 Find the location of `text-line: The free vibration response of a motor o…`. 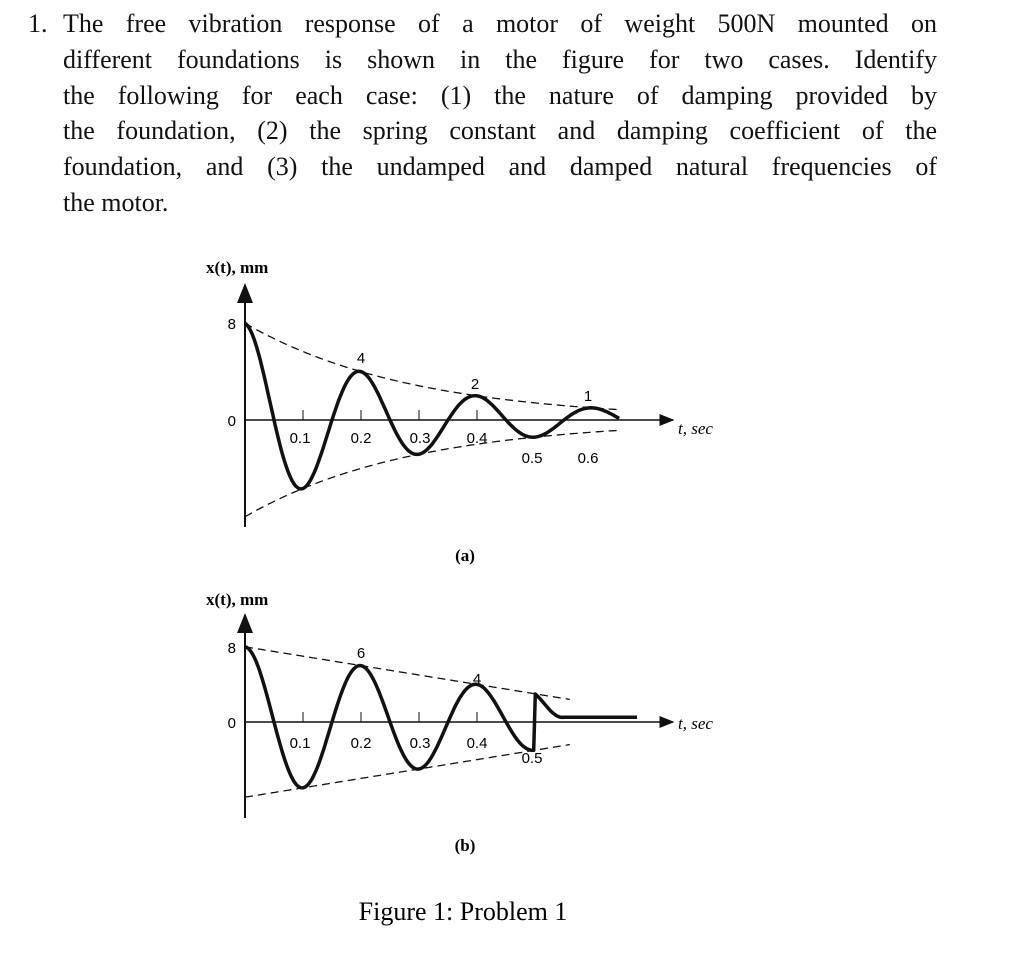

text-line: The free vibration response of a motor o… is located at coordinates (500, 23).